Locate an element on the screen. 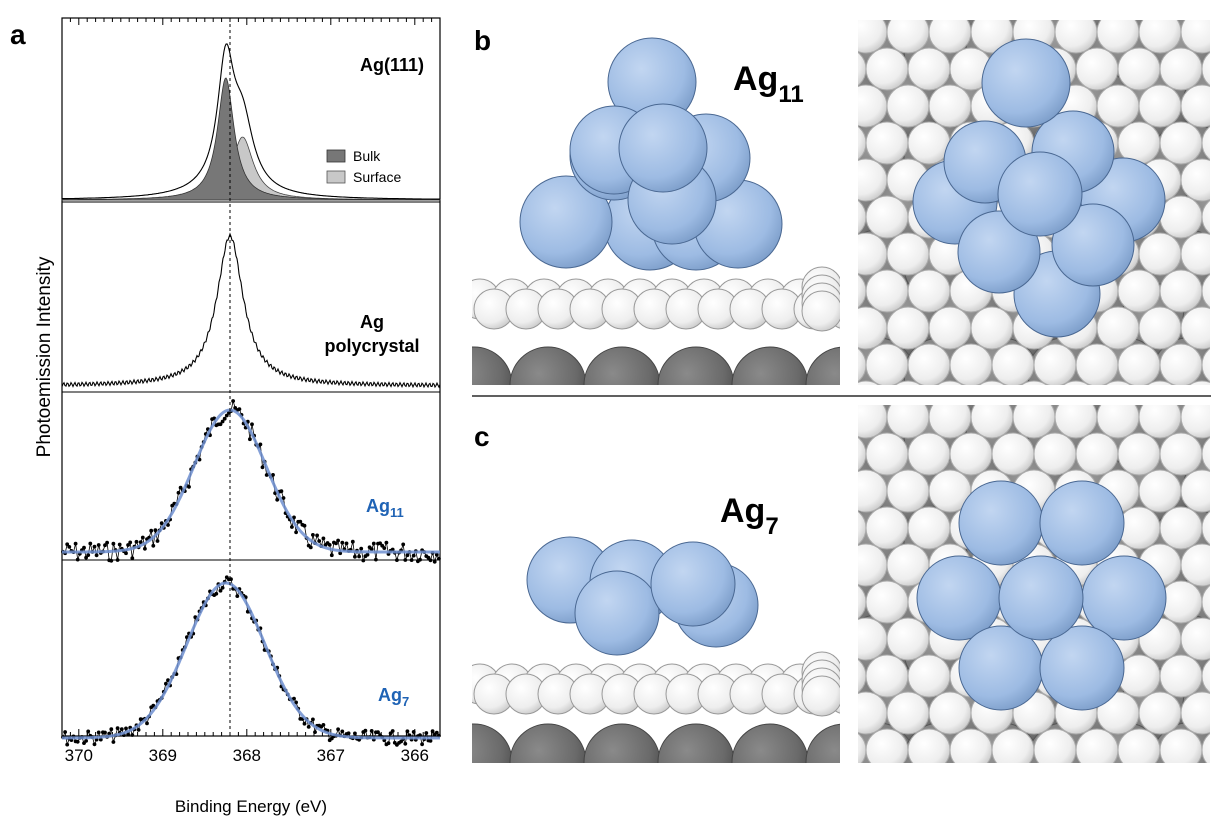 This screenshot has height=818, width=1211. top-ticks is located at coordinates (251, 21).